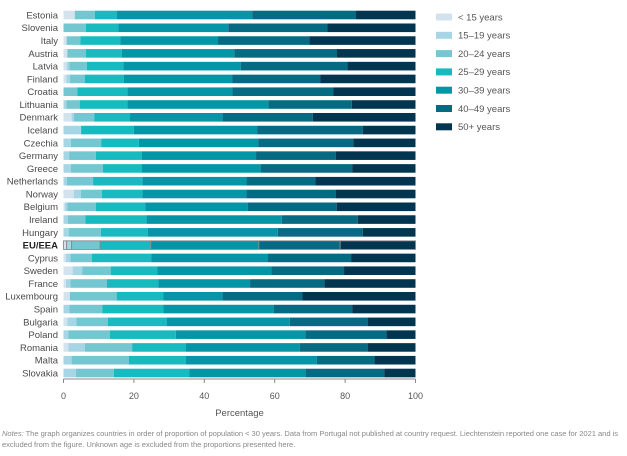 This screenshot has height=456, width=627. I want to click on x-tick-label: 80, so click(345, 396).